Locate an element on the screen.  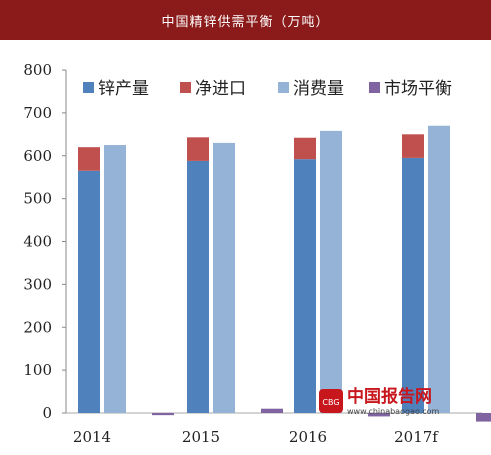
y-tick-label: 800 is located at coordinates (37, 70).